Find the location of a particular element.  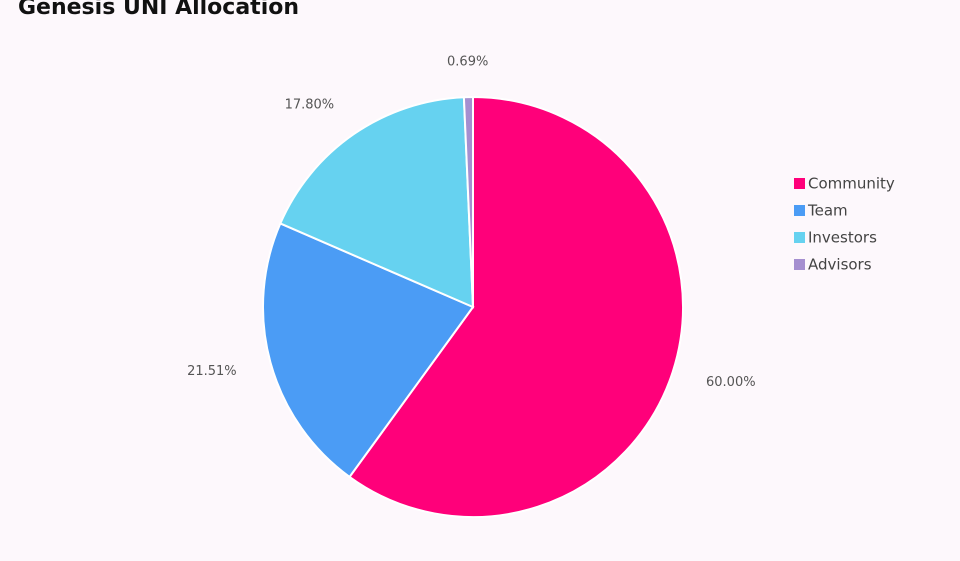

value-label: 21.51% is located at coordinates (212, 371).